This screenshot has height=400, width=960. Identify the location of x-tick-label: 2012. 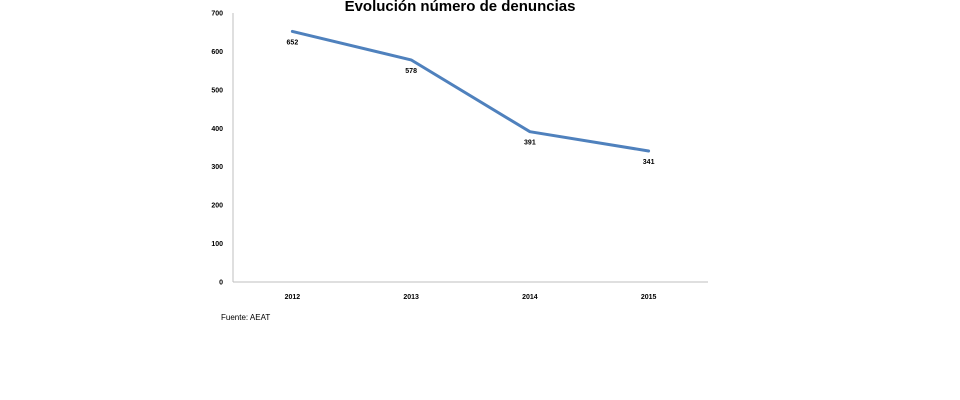
(293, 297).